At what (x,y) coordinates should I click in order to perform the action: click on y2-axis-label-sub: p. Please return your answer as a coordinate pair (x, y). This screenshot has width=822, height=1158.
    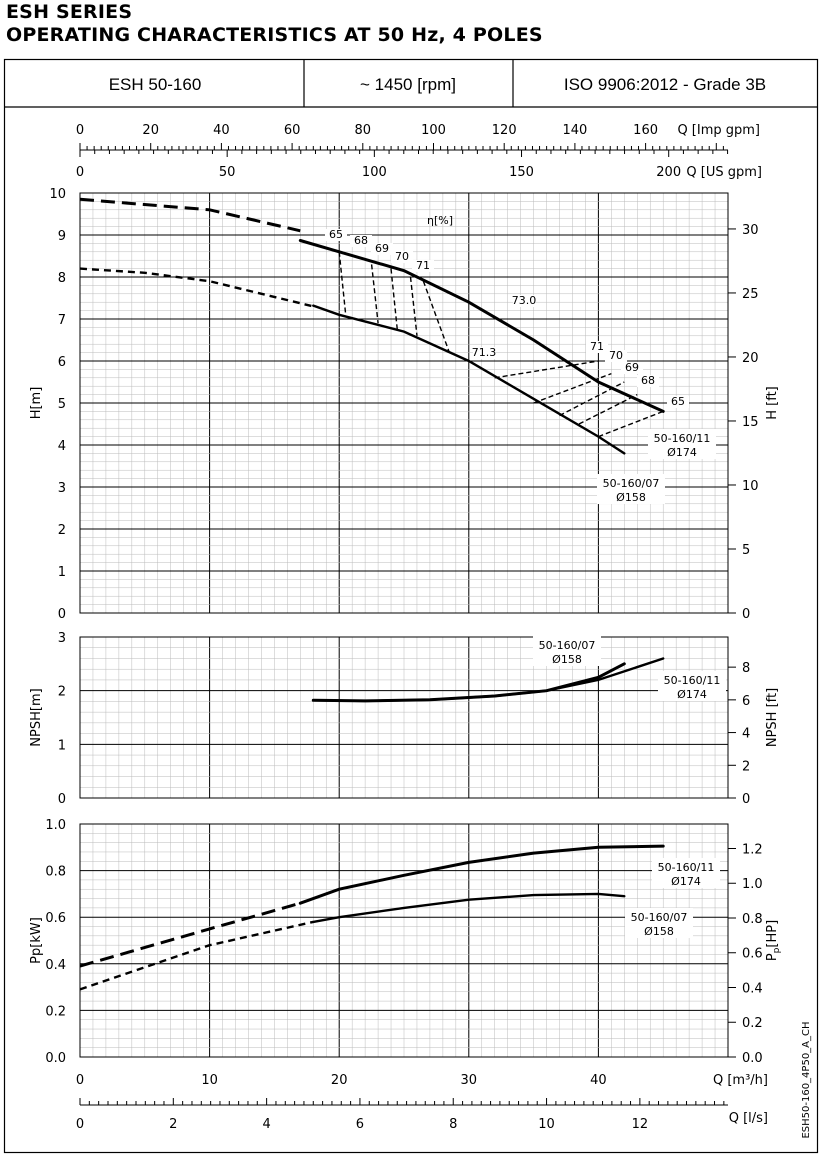
    Looking at the image, I should click on (777, 950).